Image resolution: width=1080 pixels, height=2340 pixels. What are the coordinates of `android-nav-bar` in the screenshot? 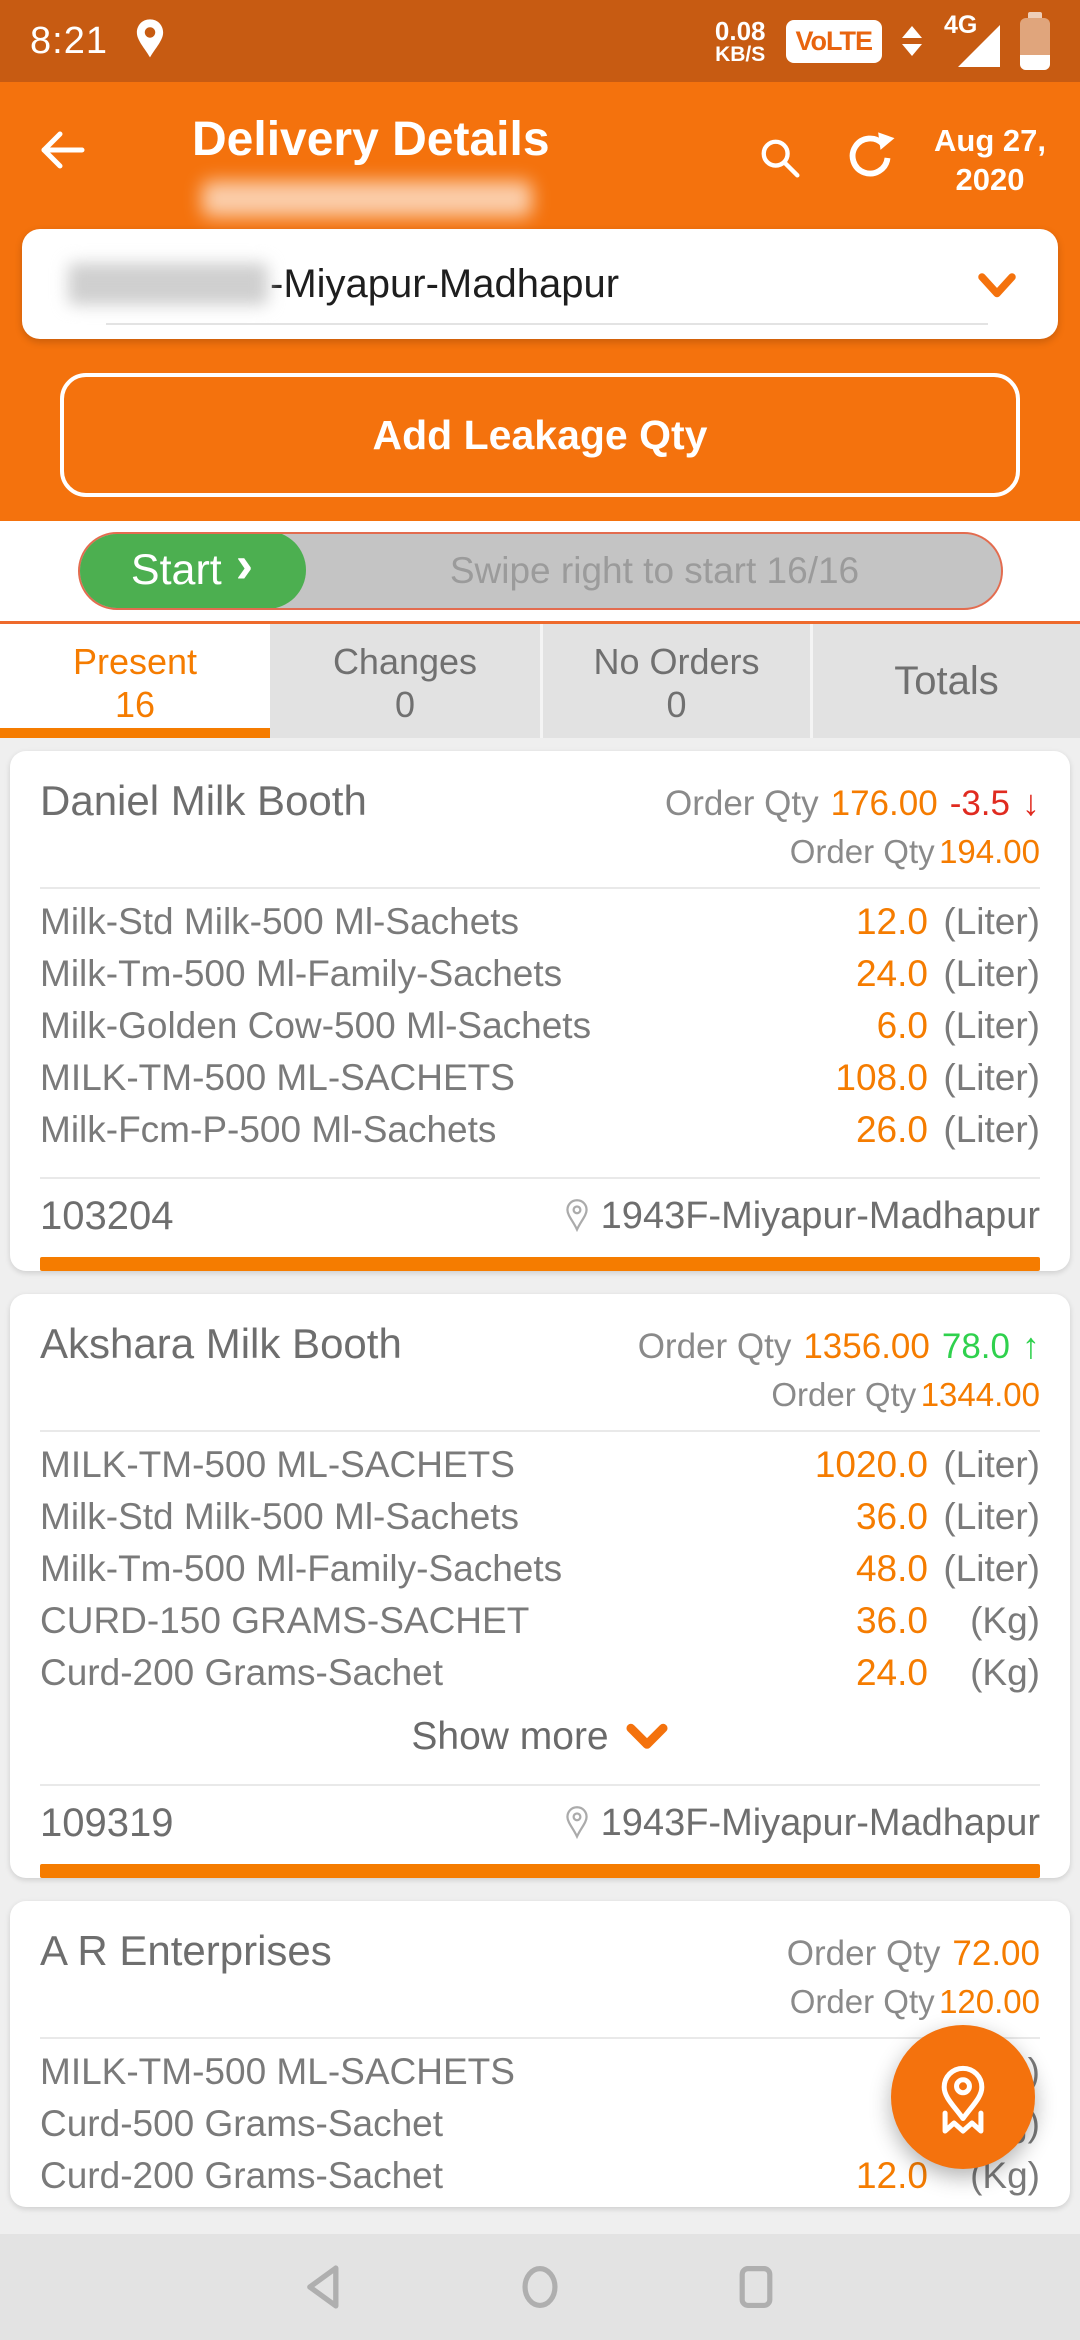 It's located at (540, 2287).